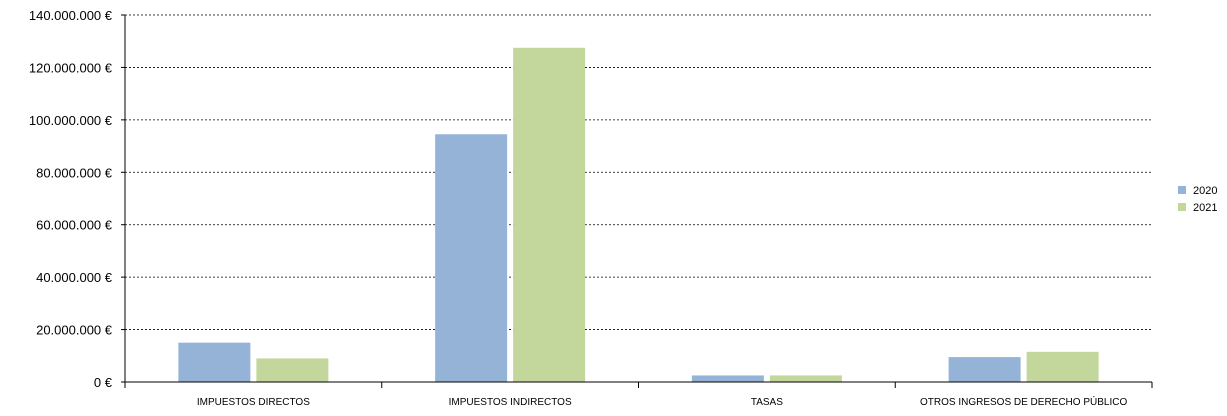 The image size is (1227, 416). What do you see at coordinates (253, 402) in the screenshot?
I see `x-tick-label: IMPUESTOS DIRECTOS` at bounding box center [253, 402].